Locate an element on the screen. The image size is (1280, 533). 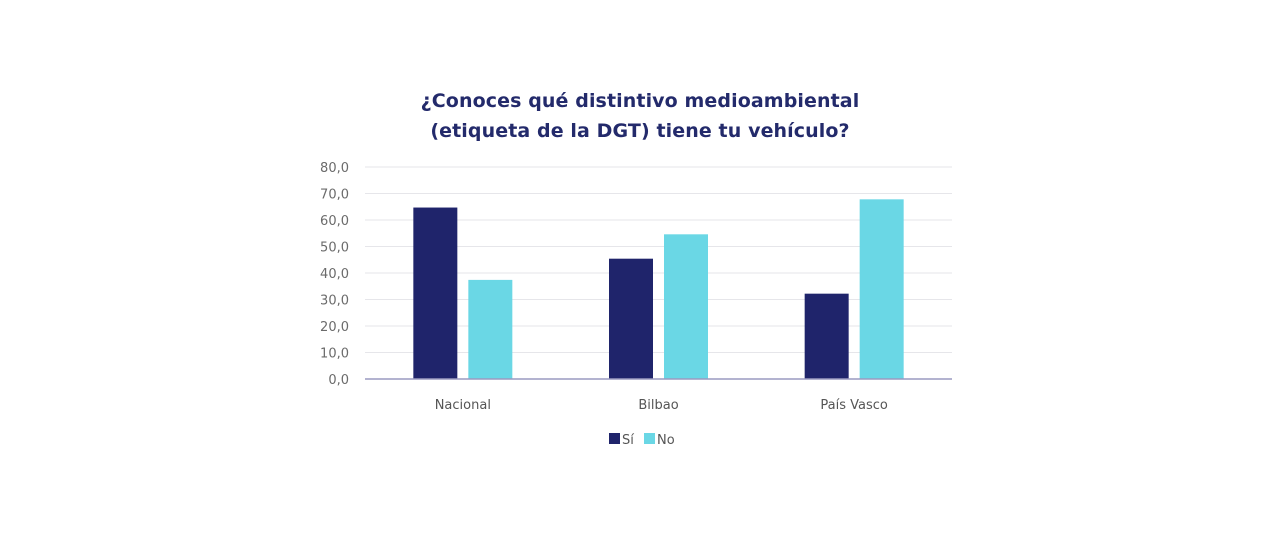
x-category-label: Nacional is located at coordinates (463, 405).